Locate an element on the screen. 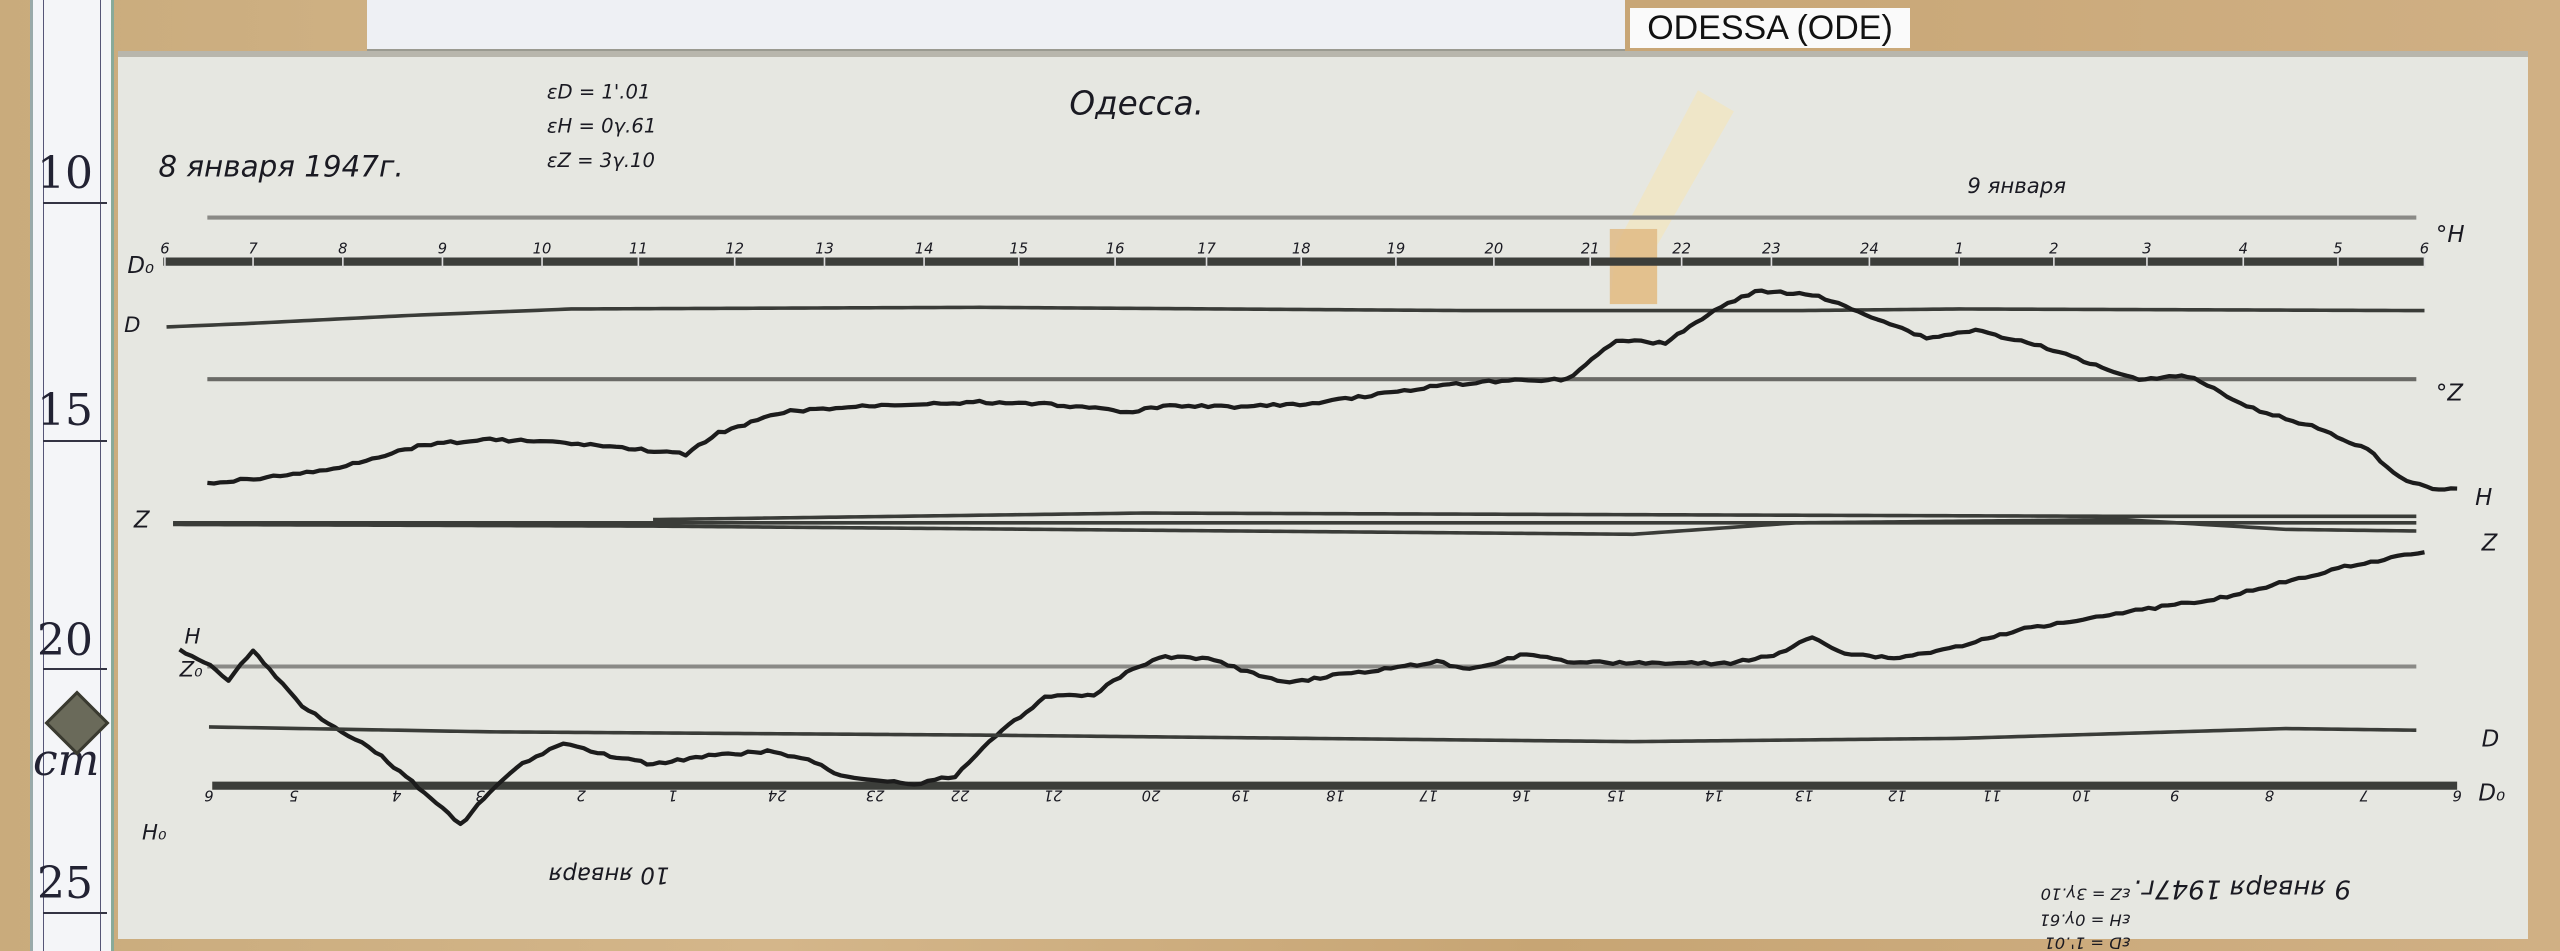 The image size is (2560, 951). hour-label: 24 is located at coordinates (1869, 248).